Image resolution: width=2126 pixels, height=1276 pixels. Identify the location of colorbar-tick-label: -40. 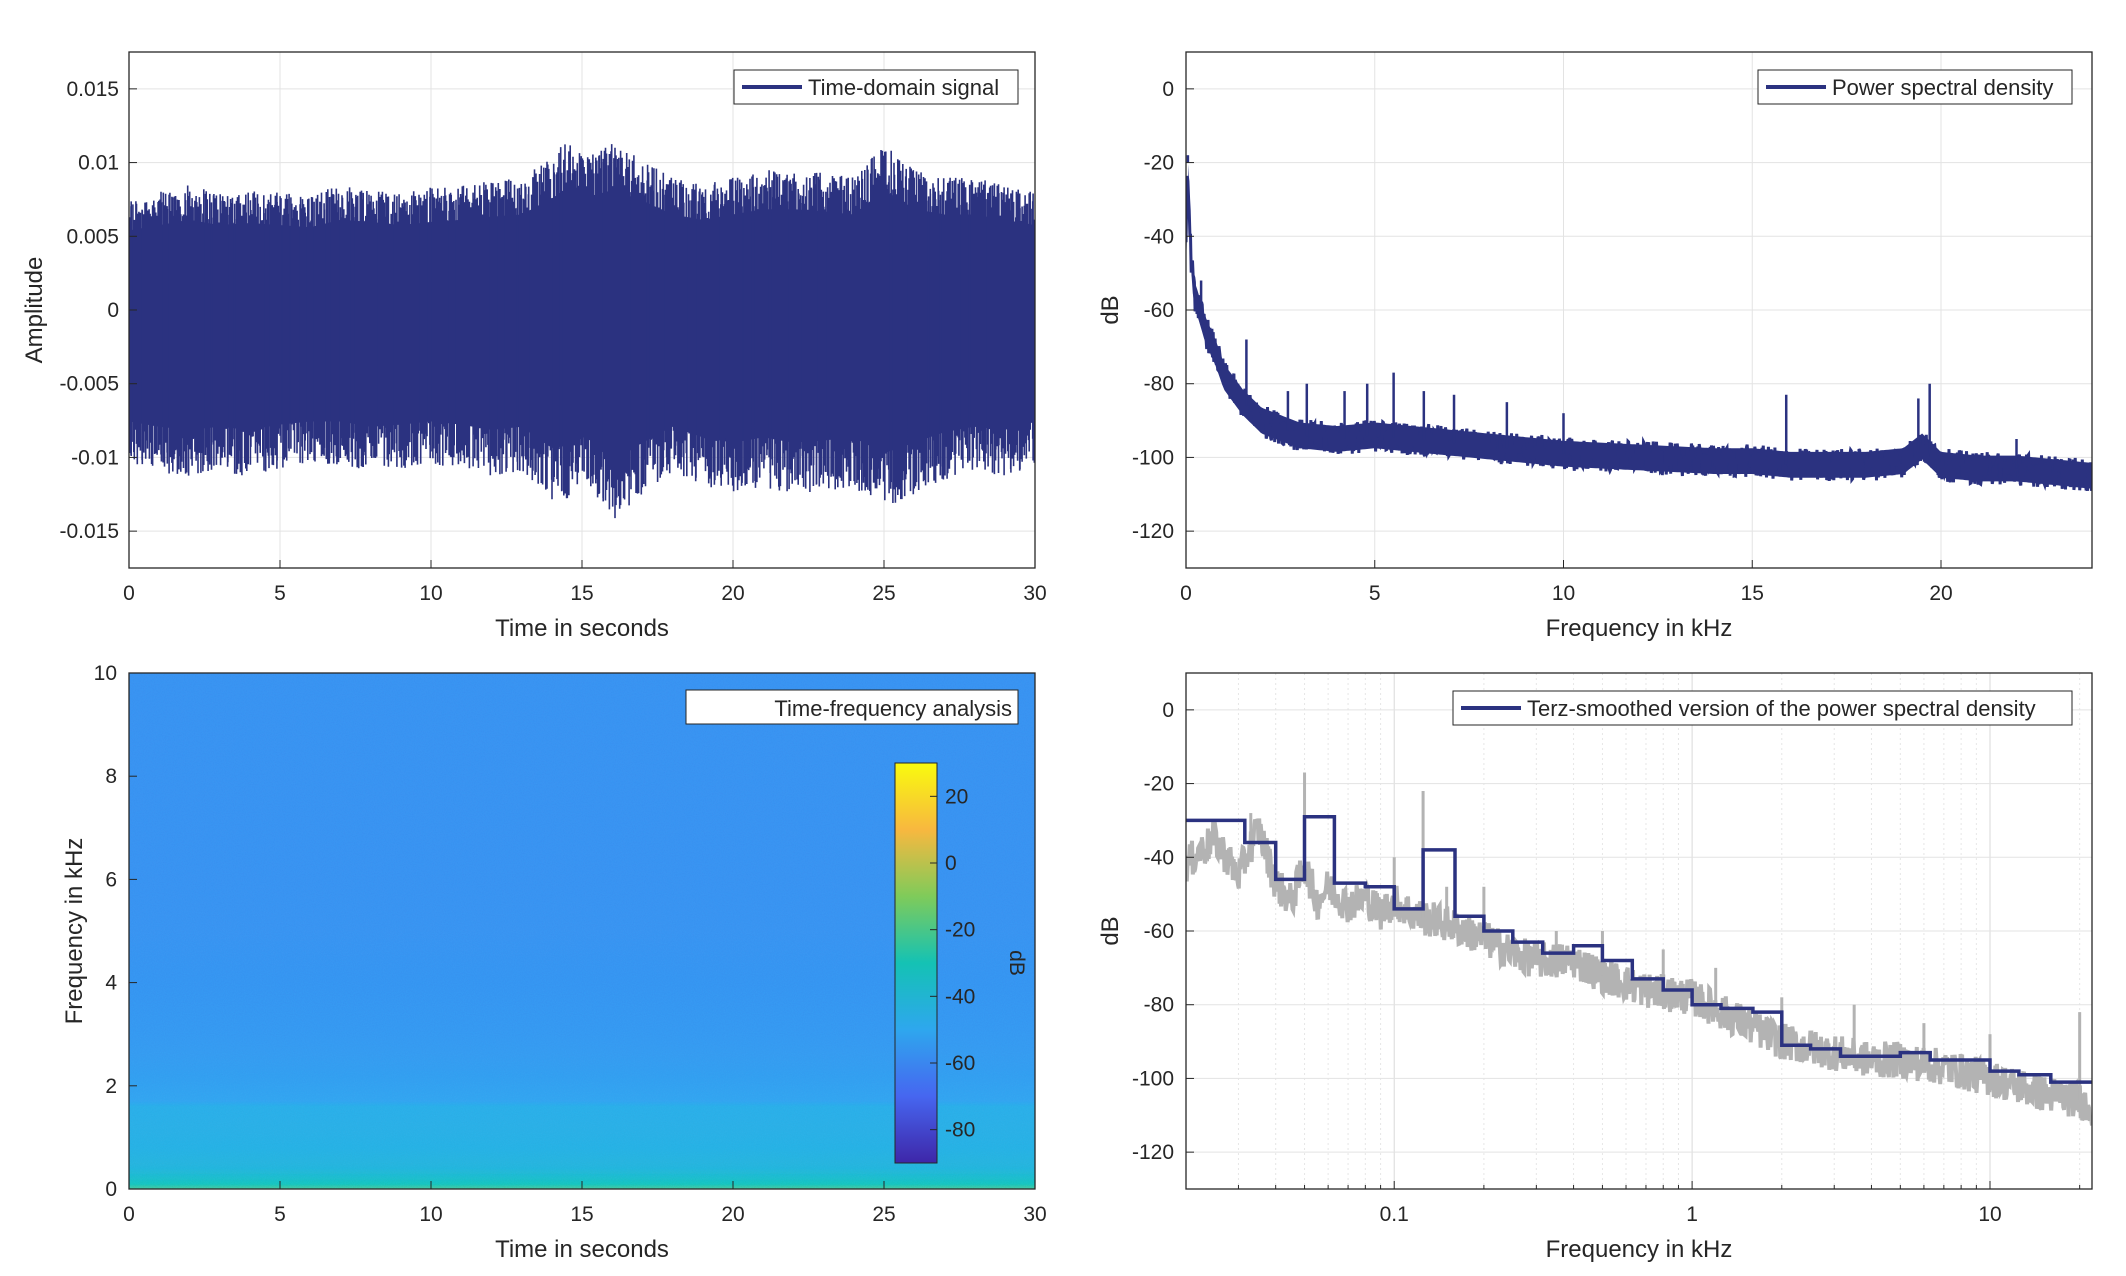
(960, 996).